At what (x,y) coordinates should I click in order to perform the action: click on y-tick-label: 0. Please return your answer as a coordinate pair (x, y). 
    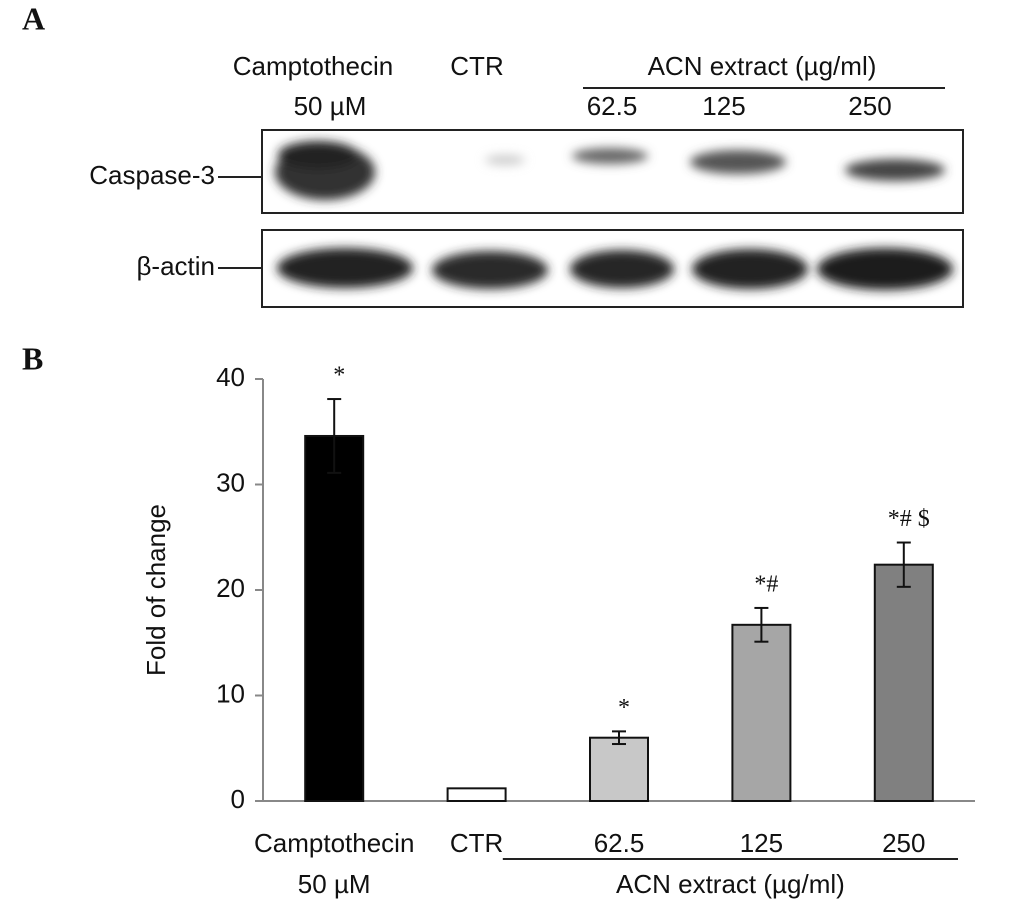
    Looking at the image, I should click on (238, 799).